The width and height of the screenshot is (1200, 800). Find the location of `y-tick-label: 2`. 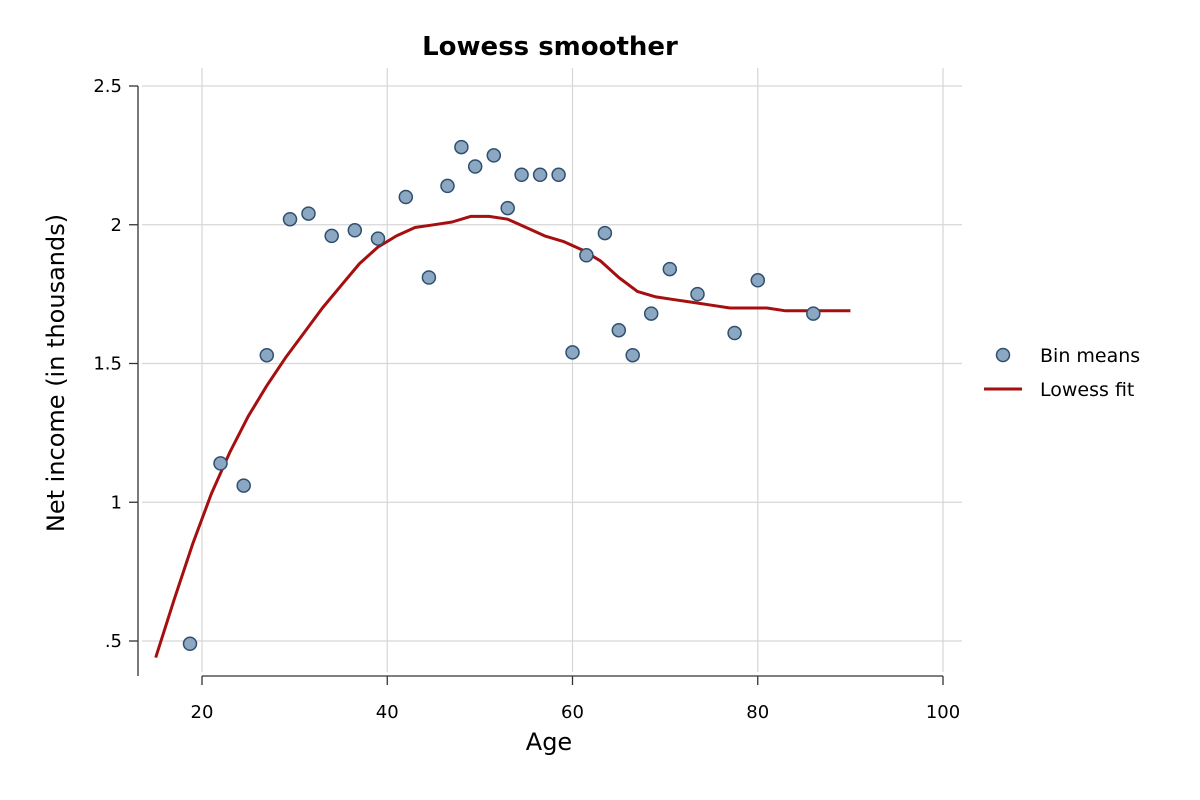

y-tick-label: 2 is located at coordinates (116, 225).